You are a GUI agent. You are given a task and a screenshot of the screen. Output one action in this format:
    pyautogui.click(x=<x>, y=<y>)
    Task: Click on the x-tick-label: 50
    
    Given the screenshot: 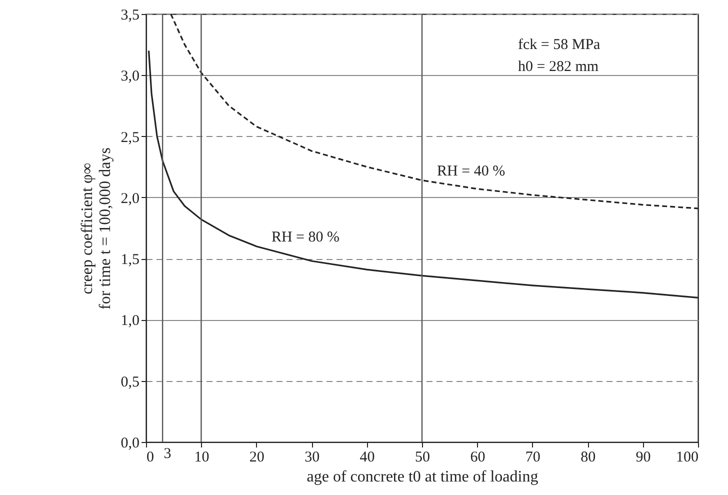 What is the action you would take?
    pyautogui.click(x=422, y=458)
    